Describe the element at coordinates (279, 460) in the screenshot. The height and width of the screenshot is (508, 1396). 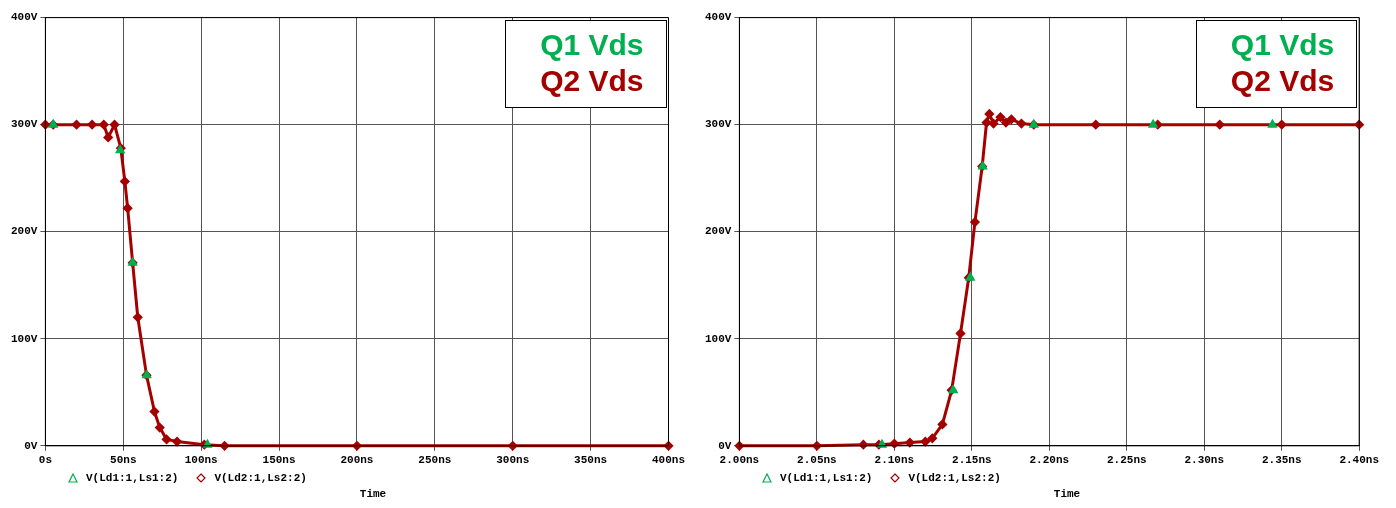
I see `x-tick-label: 150ns` at that location.